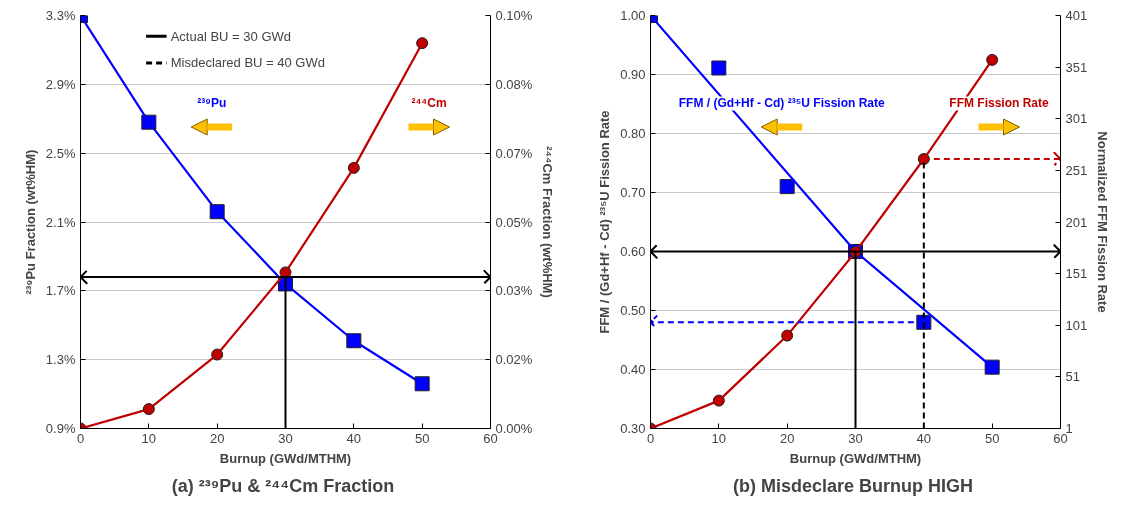 The height and width of the screenshot is (505, 1141). Describe the element at coordinates (633, 251) in the screenshot. I see `y-tick-label: 0.60` at that location.